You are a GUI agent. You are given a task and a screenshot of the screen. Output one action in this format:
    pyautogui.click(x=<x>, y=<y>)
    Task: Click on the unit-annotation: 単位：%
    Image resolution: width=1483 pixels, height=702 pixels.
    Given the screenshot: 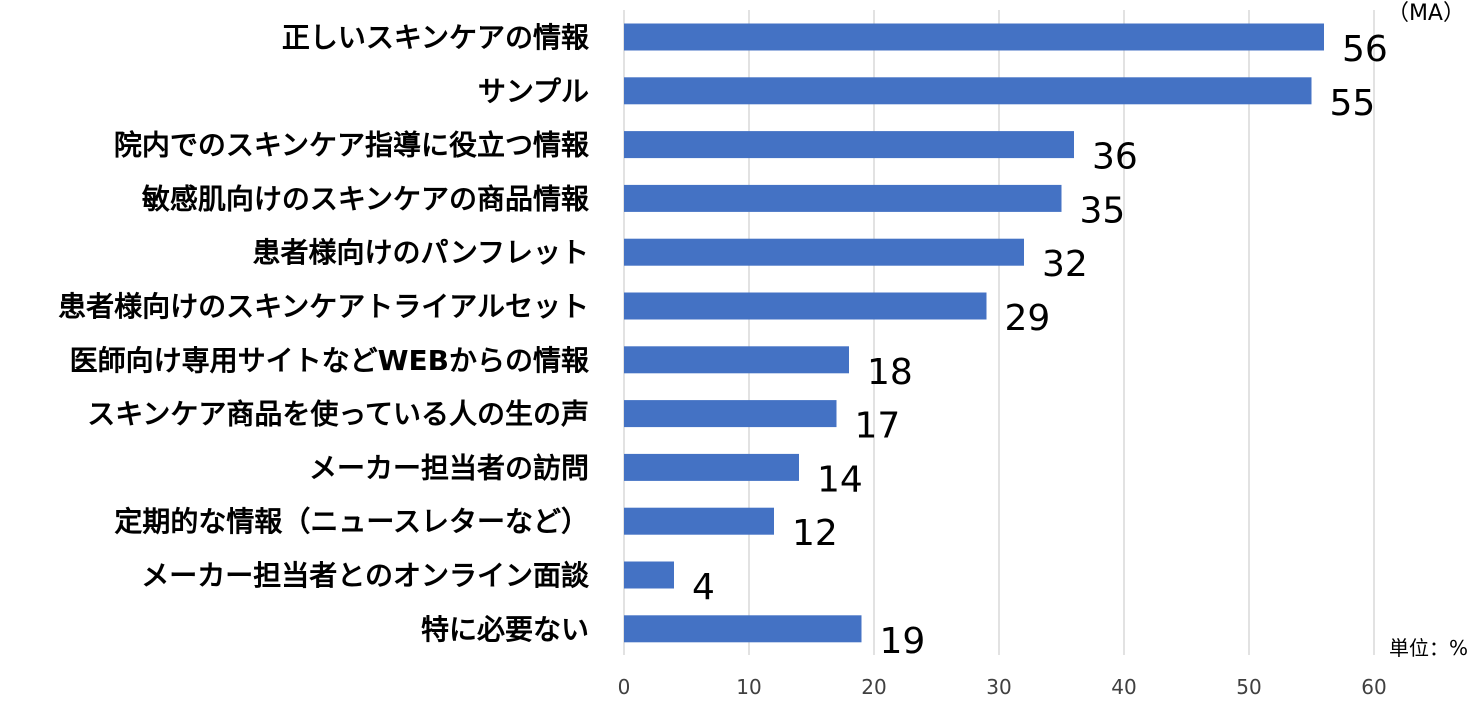 What is the action you would take?
    pyautogui.click(x=1428, y=648)
    